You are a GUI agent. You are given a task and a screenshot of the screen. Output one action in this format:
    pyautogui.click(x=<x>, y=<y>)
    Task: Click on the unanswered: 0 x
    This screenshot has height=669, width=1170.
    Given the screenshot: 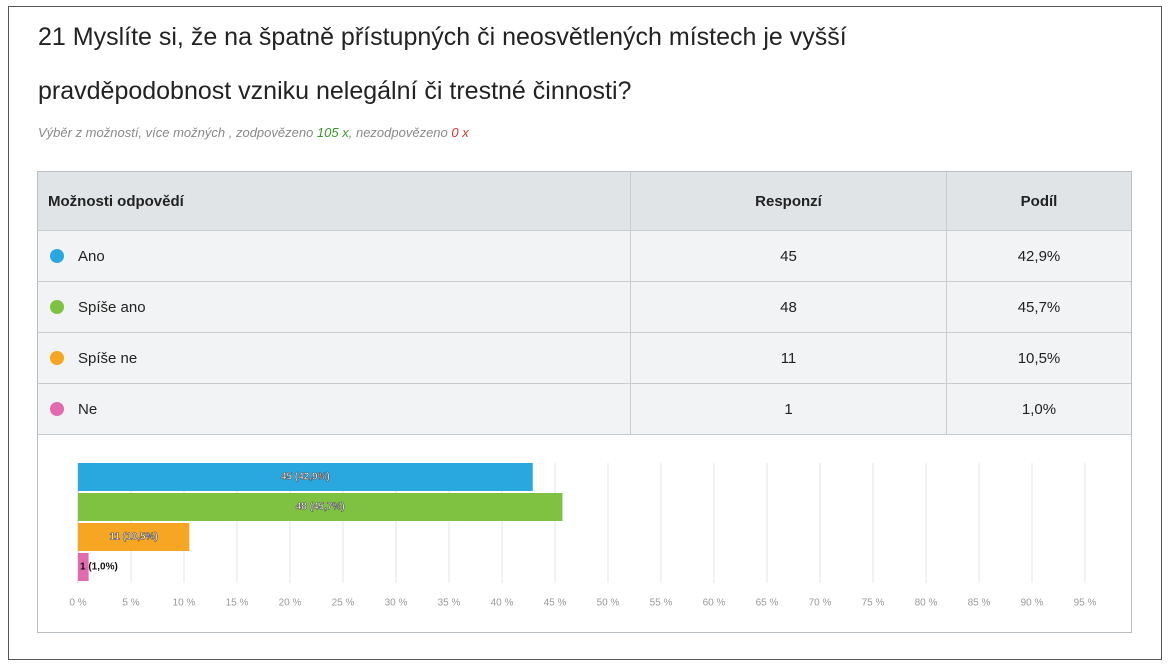 What is the action you would take?
    pyautogui.click(x=460, y=132)
    